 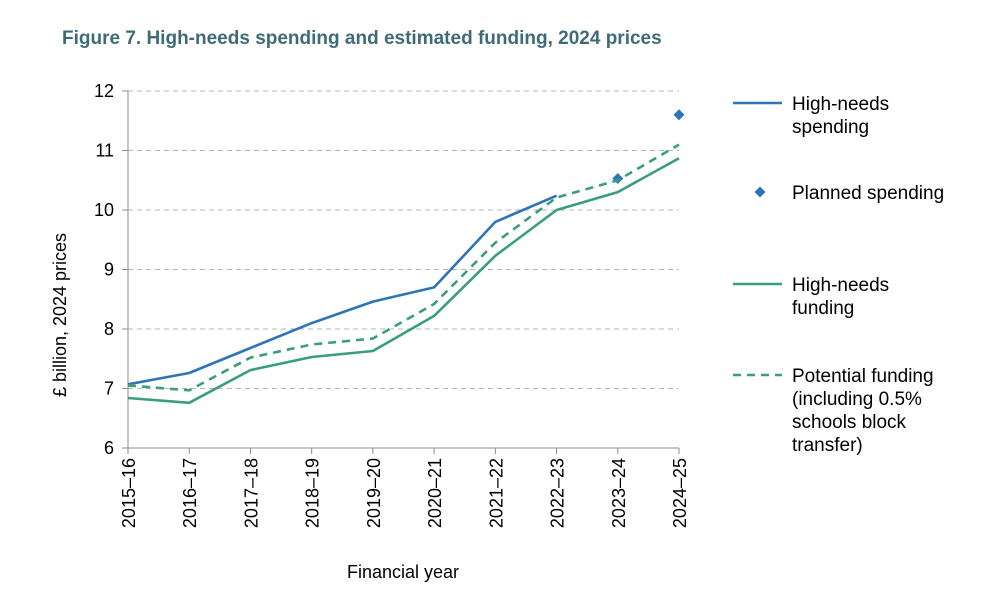 What do you see at coordinates (109, 329) in the screenshot?
I see `y-tick-label: 8` at bounding box center [109, 329].